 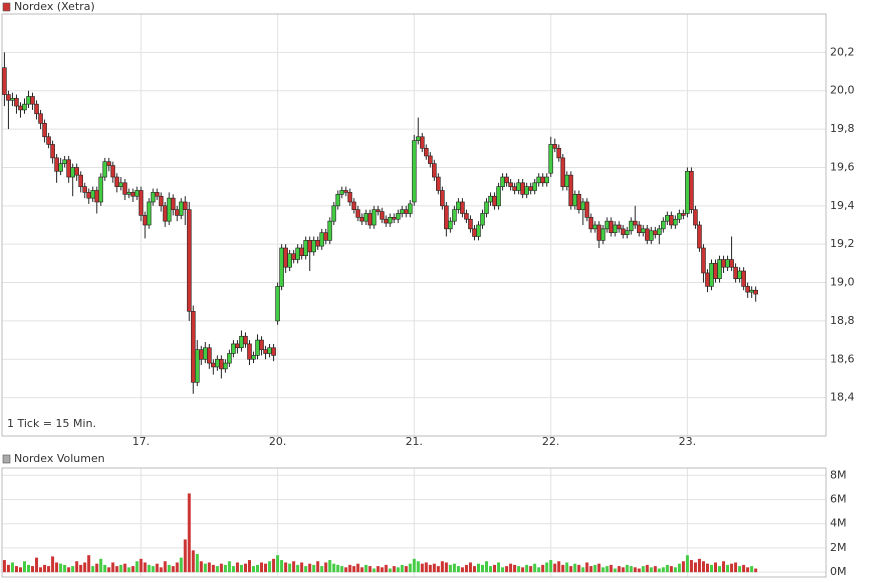 What do you see at coordinates (842, 320) in the screenshot?
I see `y-tick-label: 18,8` at bounding box center [842, 320].